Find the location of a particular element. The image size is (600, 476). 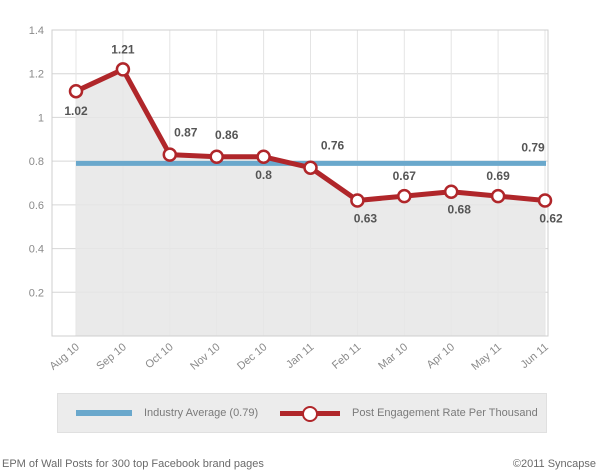

data-label: 0.67 is located at coordinates (405, 176).